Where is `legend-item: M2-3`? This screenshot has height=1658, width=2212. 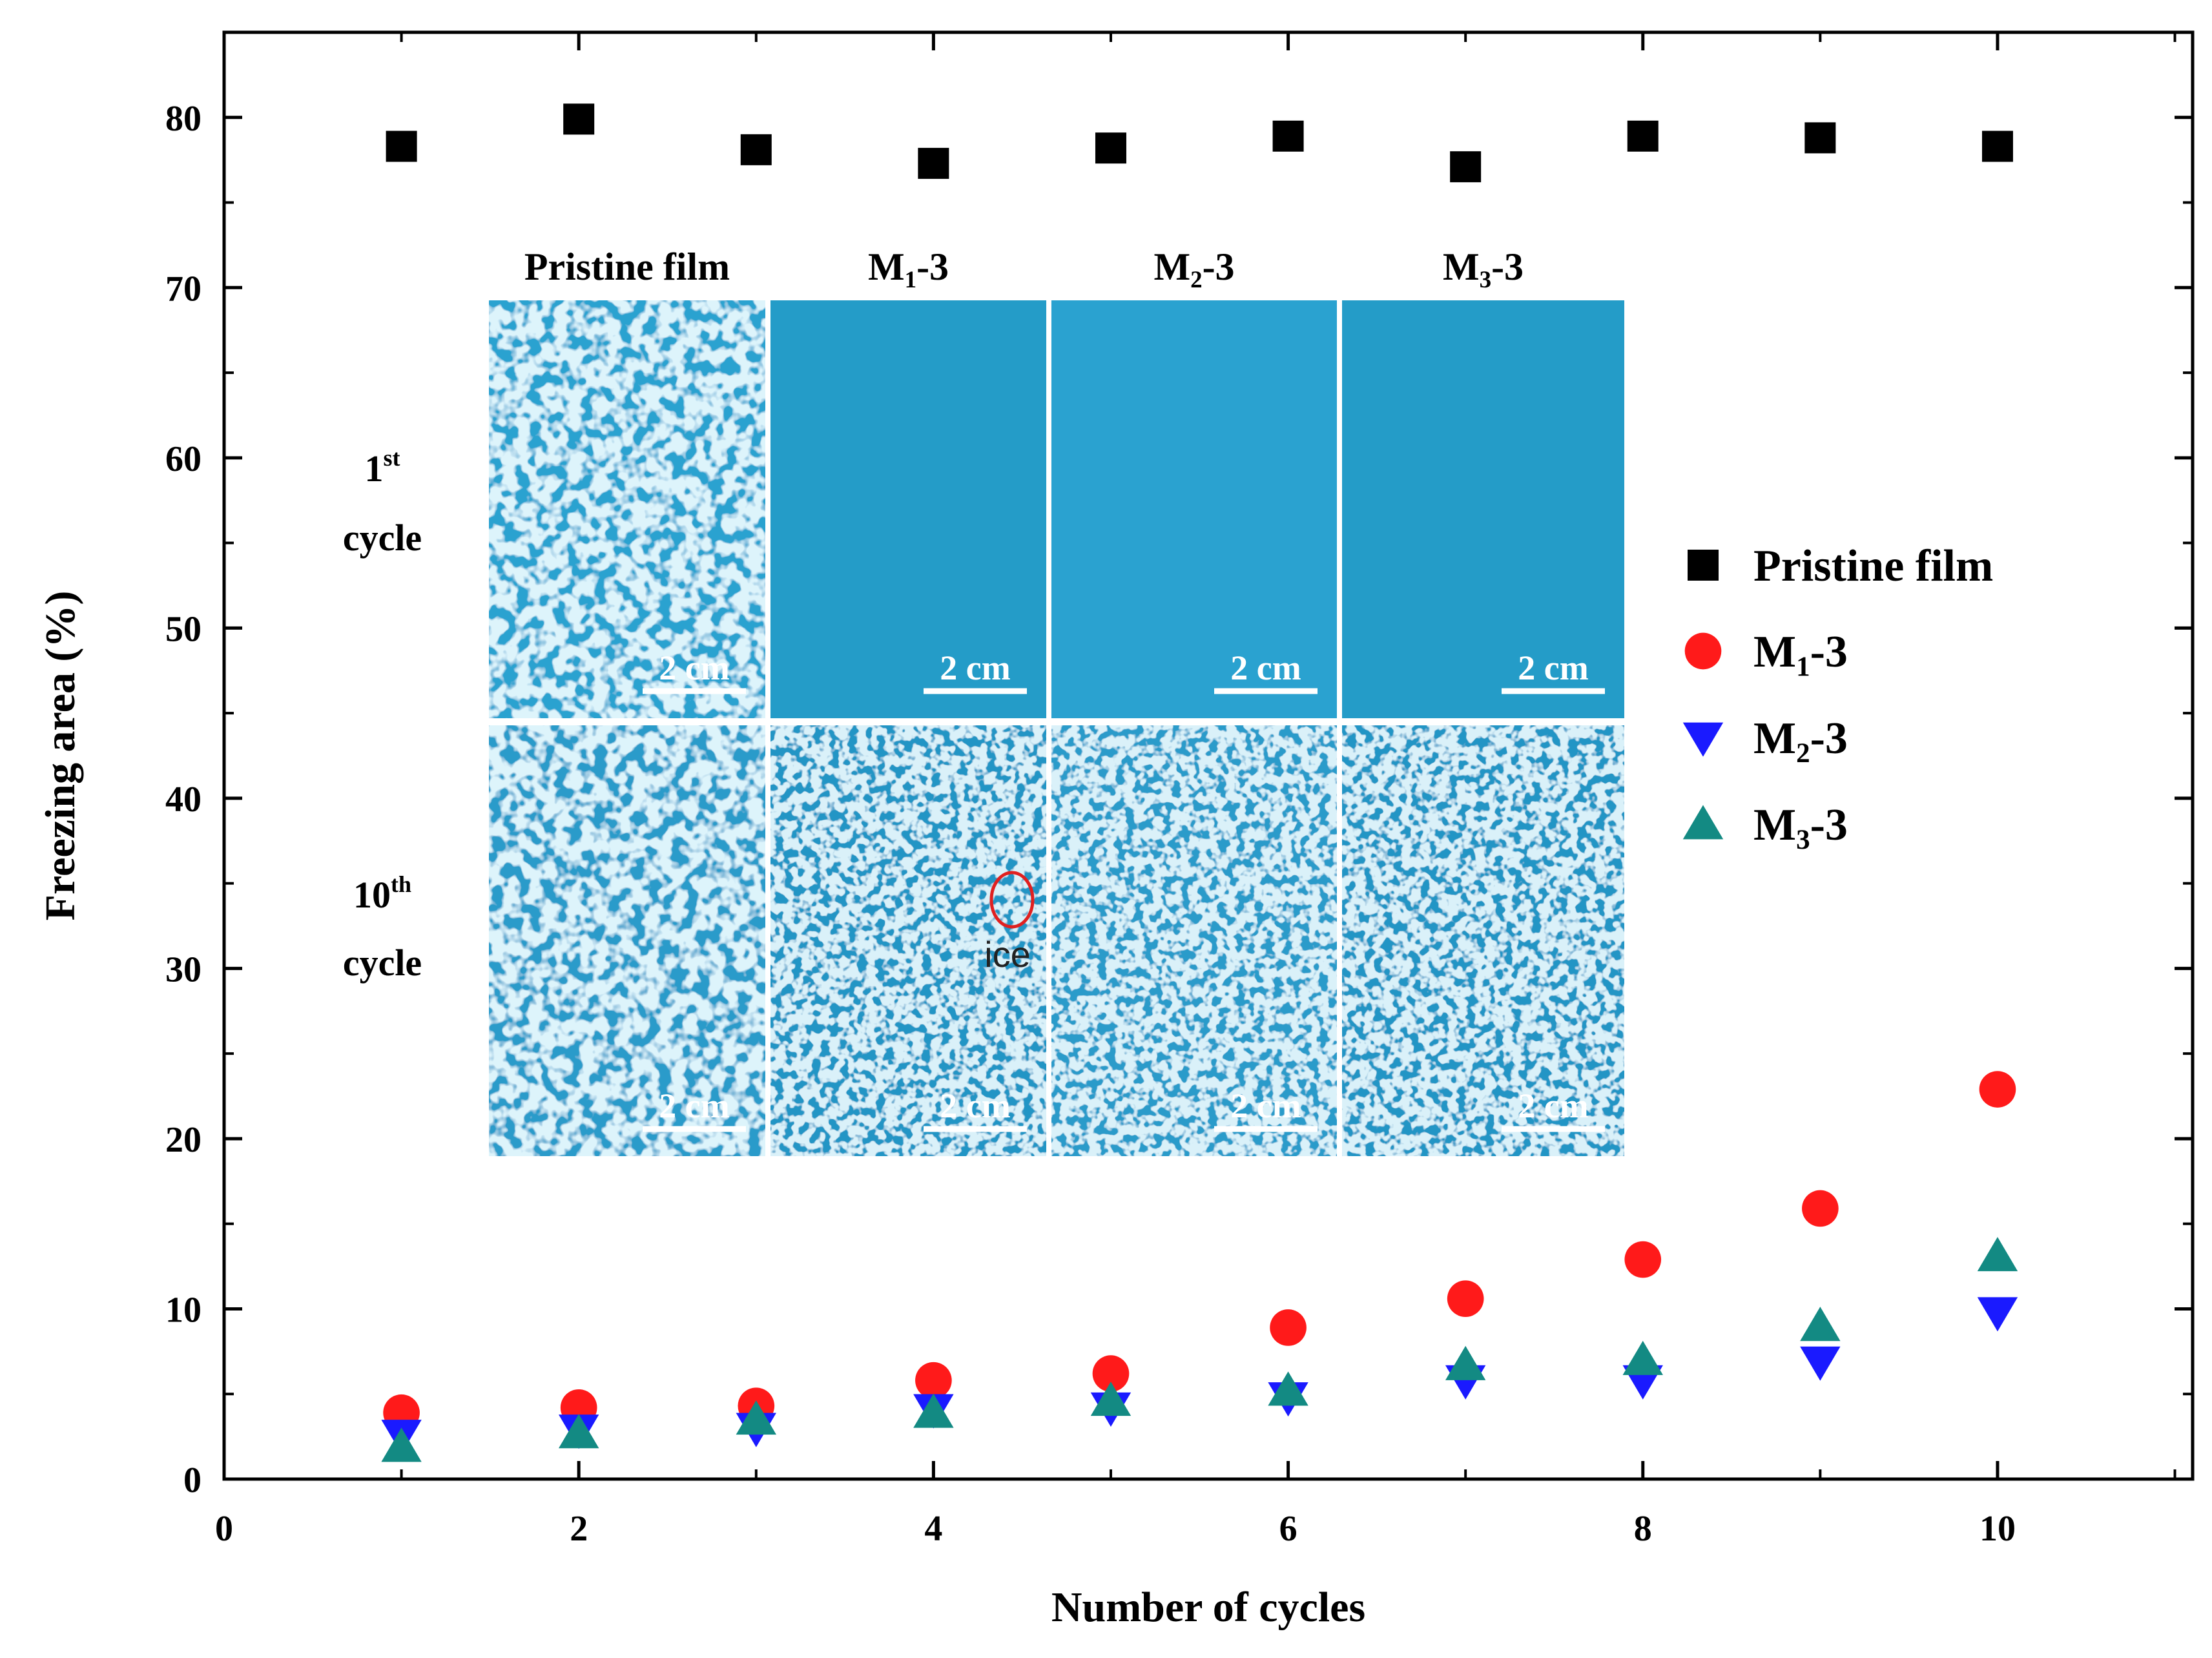 legend-item: M2-3 is located at coordinates (1765, 742).